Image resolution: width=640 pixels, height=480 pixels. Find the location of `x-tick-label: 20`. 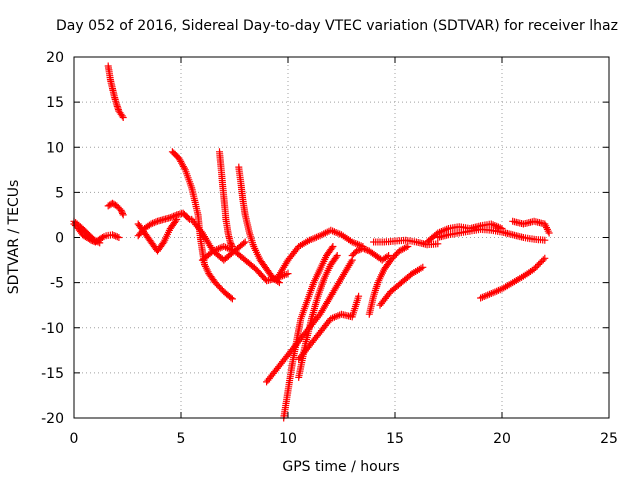

x-tick-label: 20 is located at coordinates (502, 439).